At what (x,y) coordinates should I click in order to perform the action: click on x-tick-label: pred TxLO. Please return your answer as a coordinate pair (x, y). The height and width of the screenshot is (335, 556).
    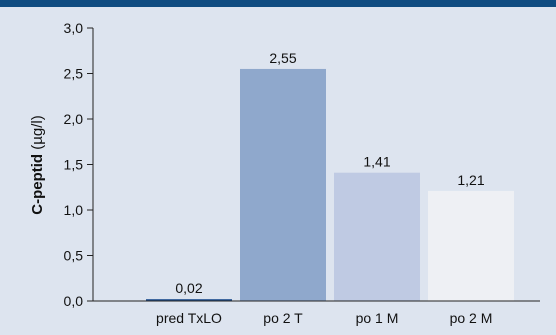
    Looking at the image, I should click on (189, 318).